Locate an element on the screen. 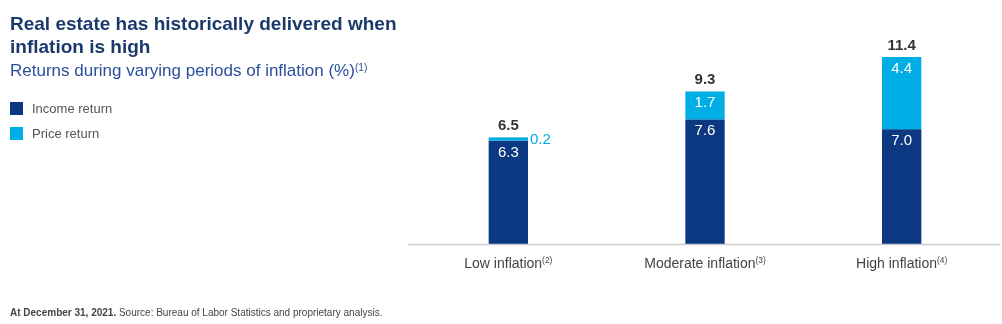  text: At December 31, 2021. is located at coordinates (63, 312).